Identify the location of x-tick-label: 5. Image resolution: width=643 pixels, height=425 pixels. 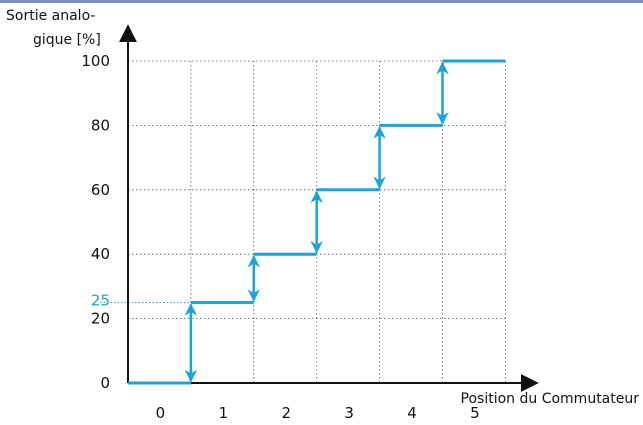
(475, 413).